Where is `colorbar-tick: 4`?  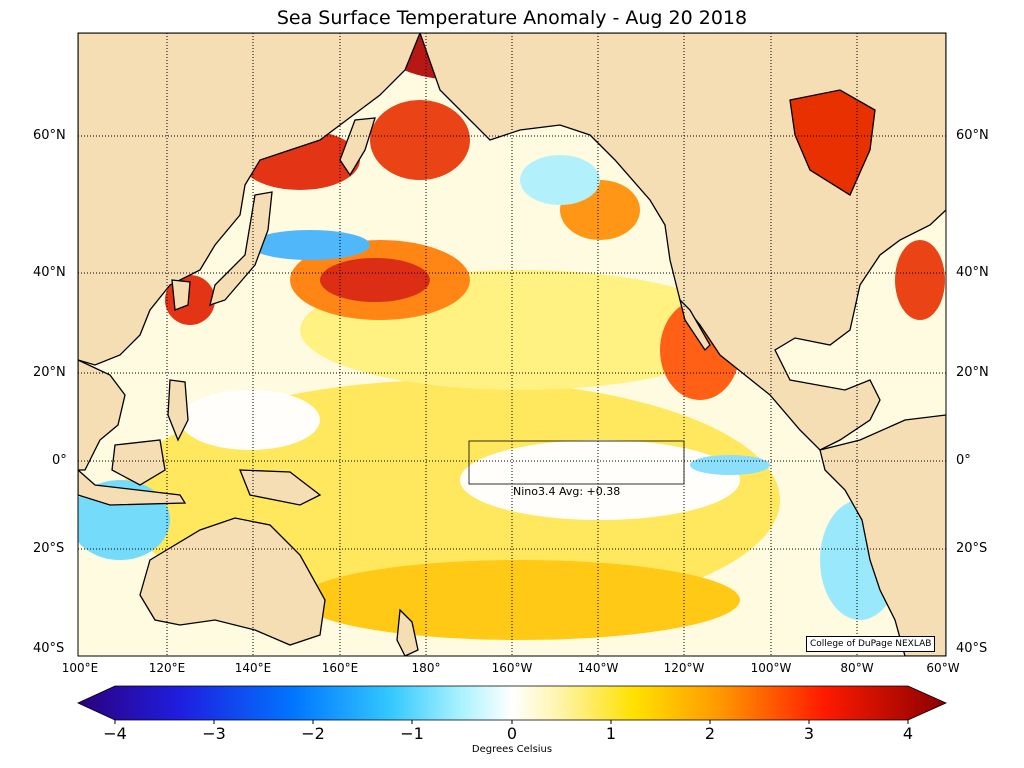
colorbar-tick: 4 is located at coordinates (908, 733).